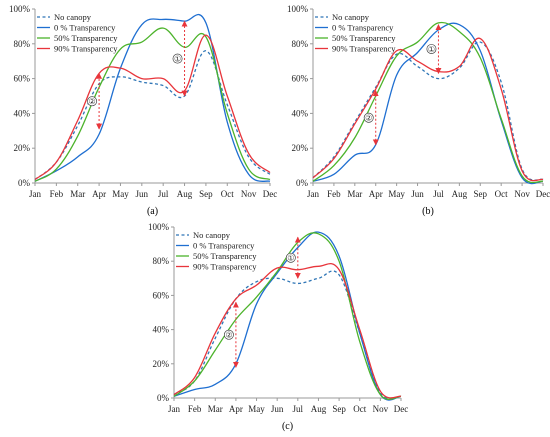  What do you see at coordinates (287, 426) in the screenshot?
I see `panel-label: (c)` at bounding box center [287, 426].